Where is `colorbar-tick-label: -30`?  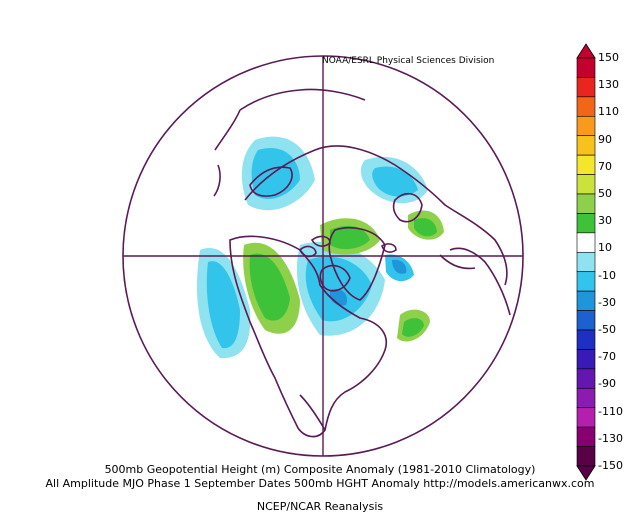
colorbar-tick-label: -30 is located at coordinates (607, 302).